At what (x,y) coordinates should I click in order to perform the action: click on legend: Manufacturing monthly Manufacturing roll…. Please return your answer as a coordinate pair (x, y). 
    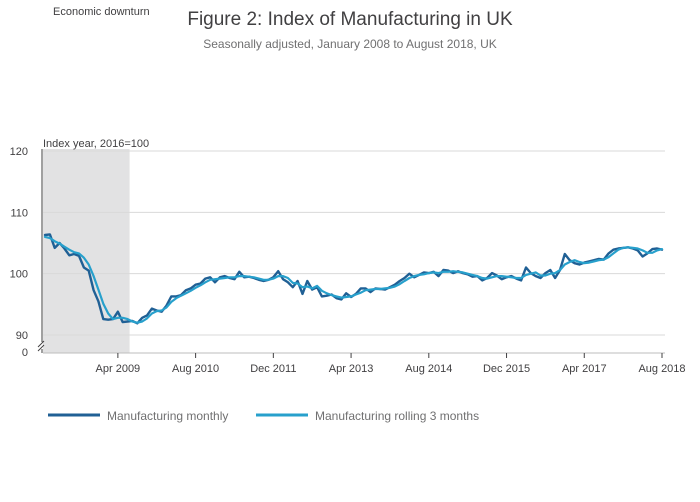
    Looking at the image, I should click on (263, 416).